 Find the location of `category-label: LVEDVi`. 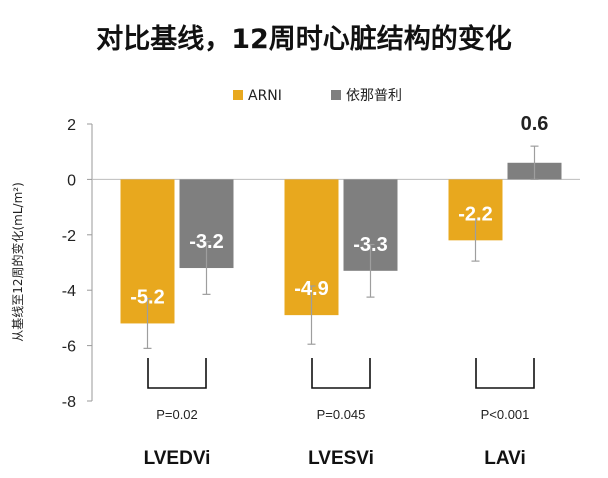

category-label: LVEDVi is located at coordinates (177, 458).